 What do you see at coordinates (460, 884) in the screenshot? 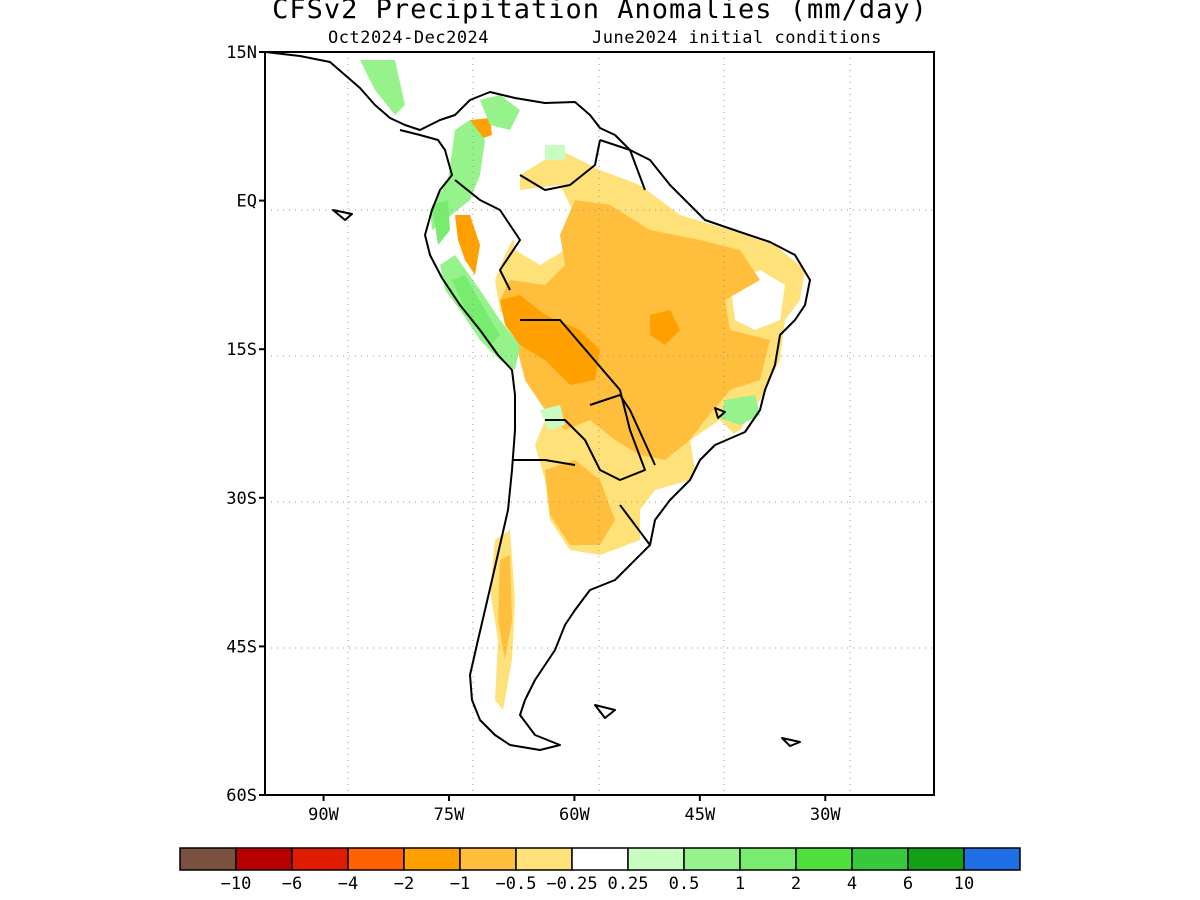
I see `colorbar-label: −1` at bounding box center [460, 884].